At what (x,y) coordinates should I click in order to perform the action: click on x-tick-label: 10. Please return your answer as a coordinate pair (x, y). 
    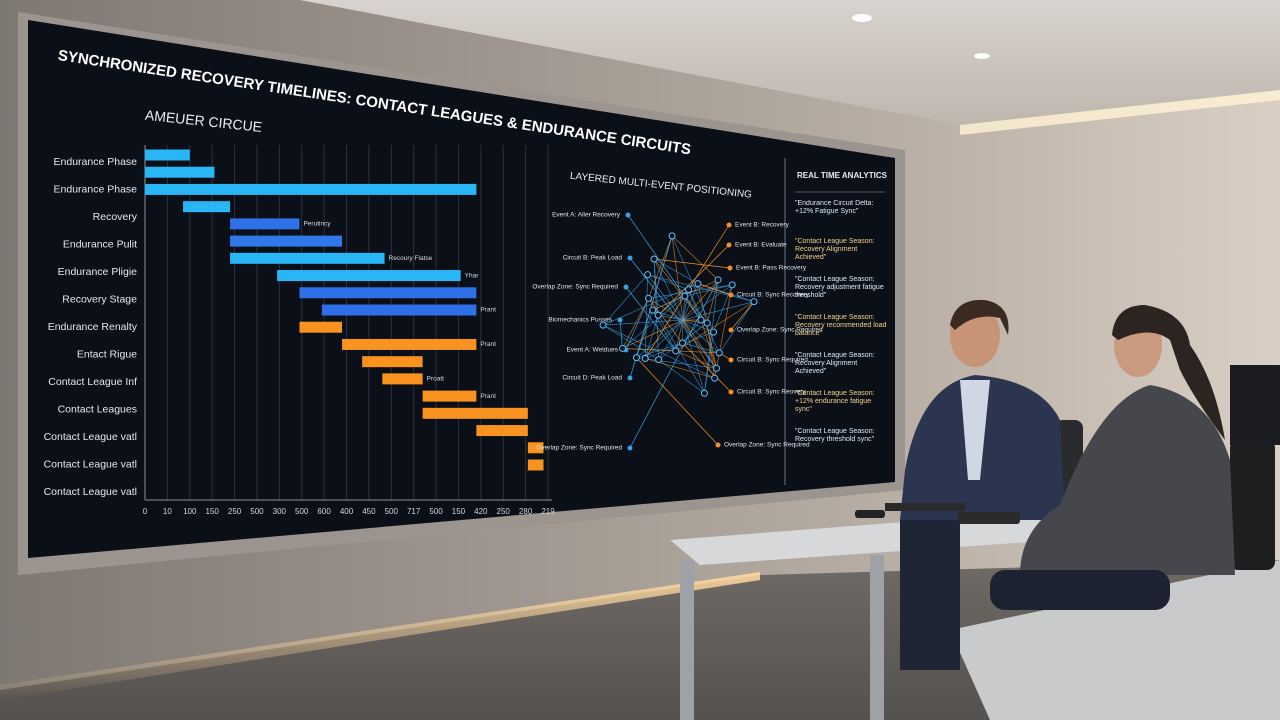
    Looking at the image, I should click on (167, 511).